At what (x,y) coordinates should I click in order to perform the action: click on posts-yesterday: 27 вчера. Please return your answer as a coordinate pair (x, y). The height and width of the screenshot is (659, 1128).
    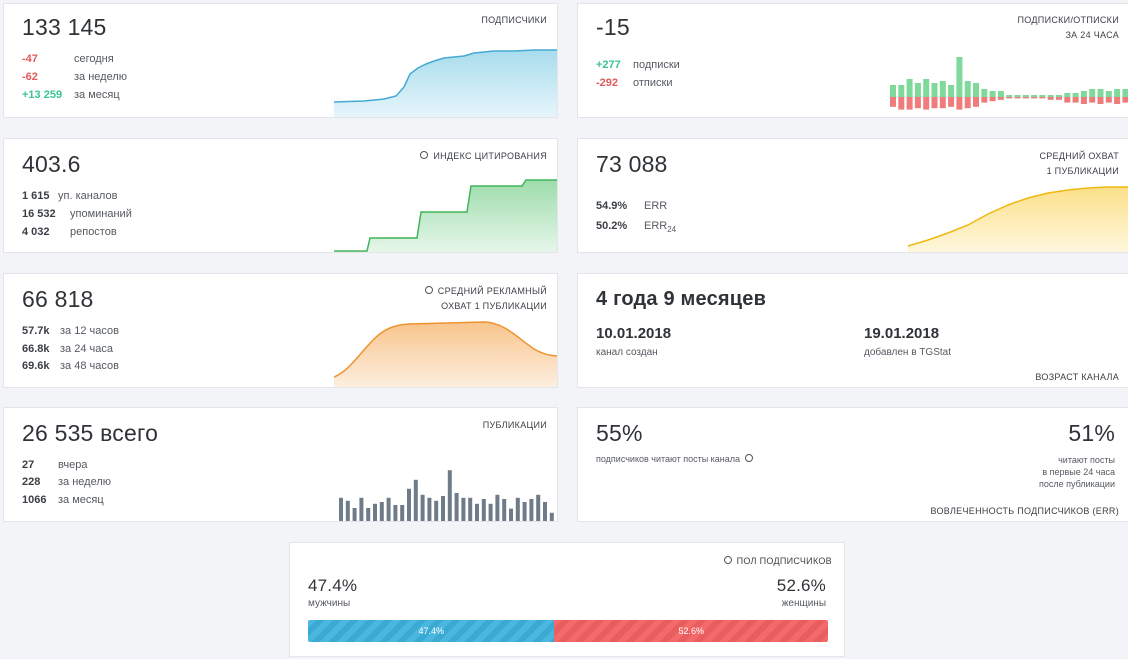
    Looking at the image, I should click on (55, 465).